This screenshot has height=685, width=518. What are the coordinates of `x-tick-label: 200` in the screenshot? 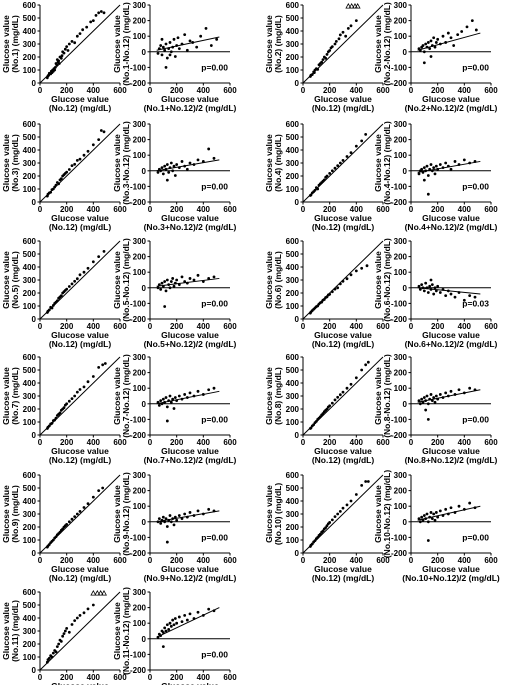 It's located at (67, 90).